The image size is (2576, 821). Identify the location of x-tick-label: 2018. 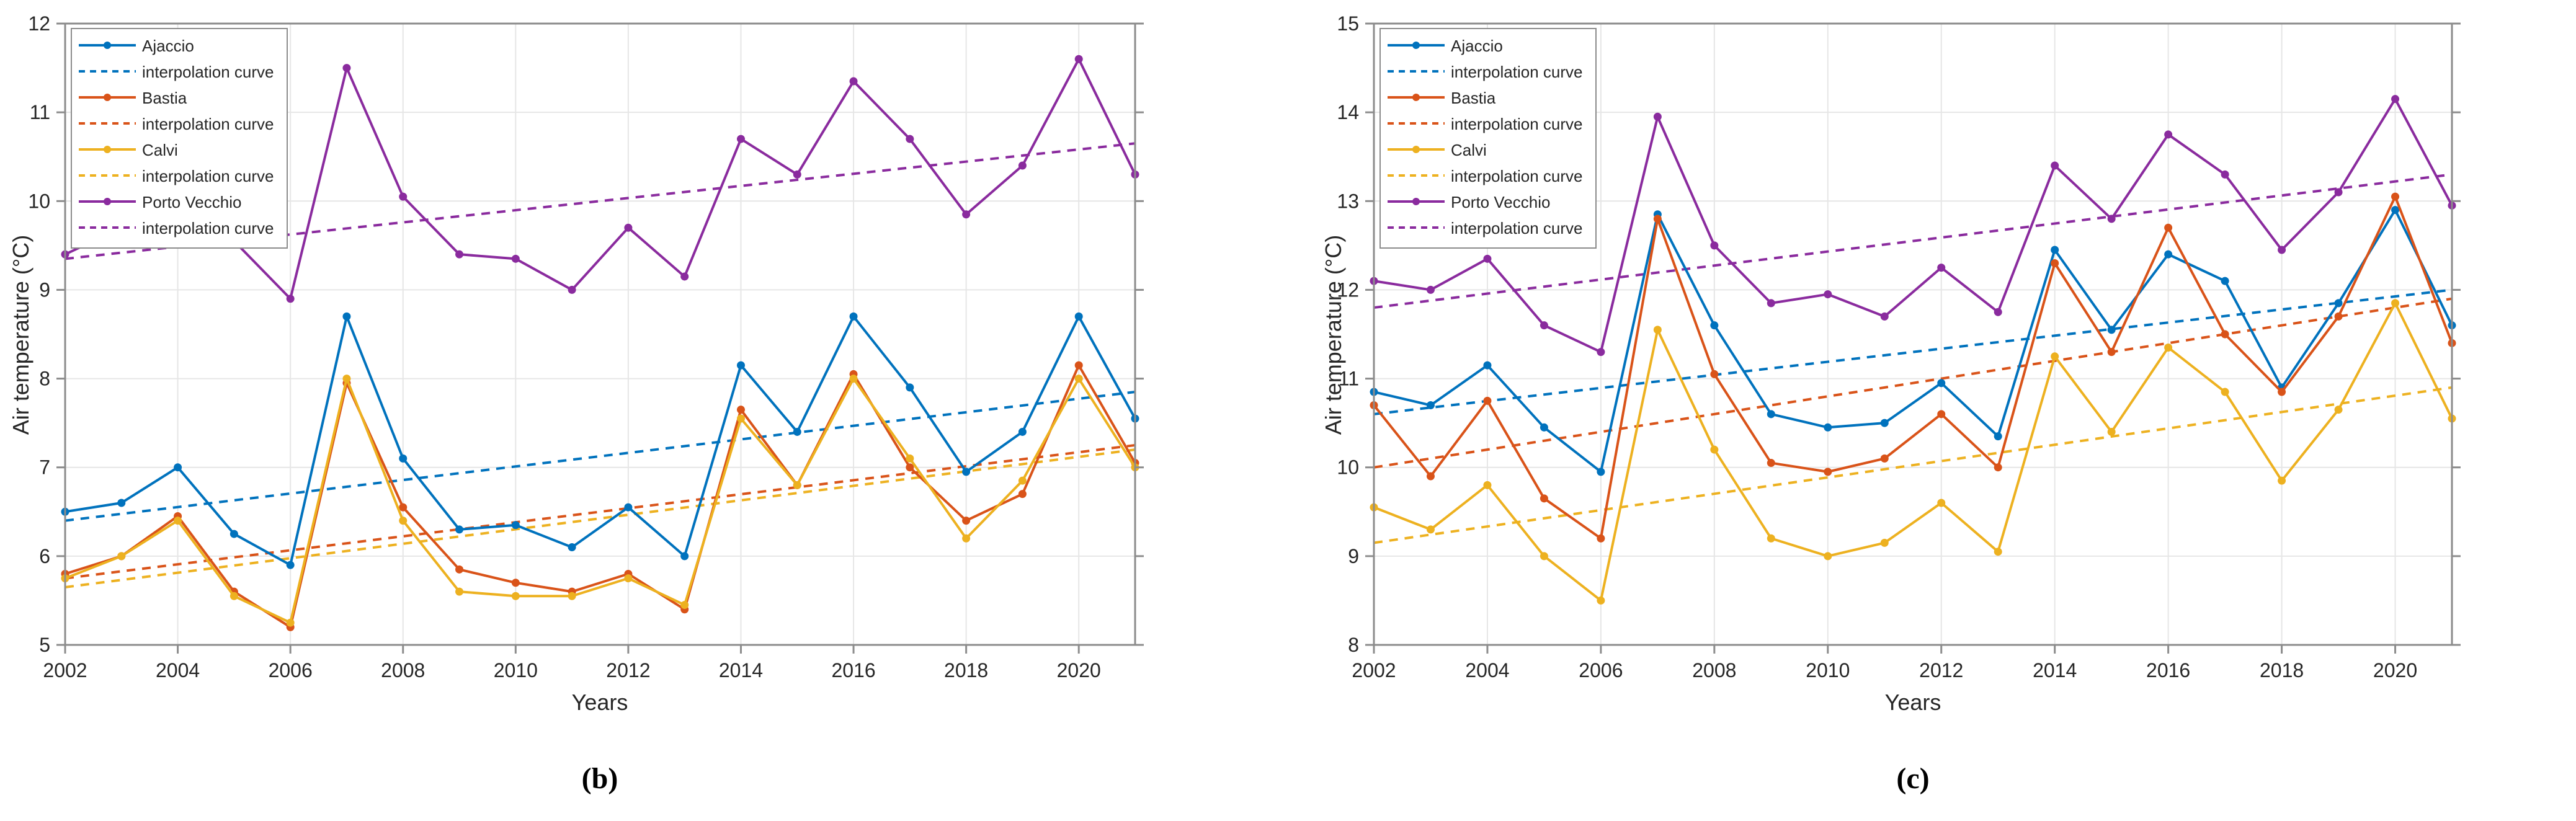
(2282, 670).